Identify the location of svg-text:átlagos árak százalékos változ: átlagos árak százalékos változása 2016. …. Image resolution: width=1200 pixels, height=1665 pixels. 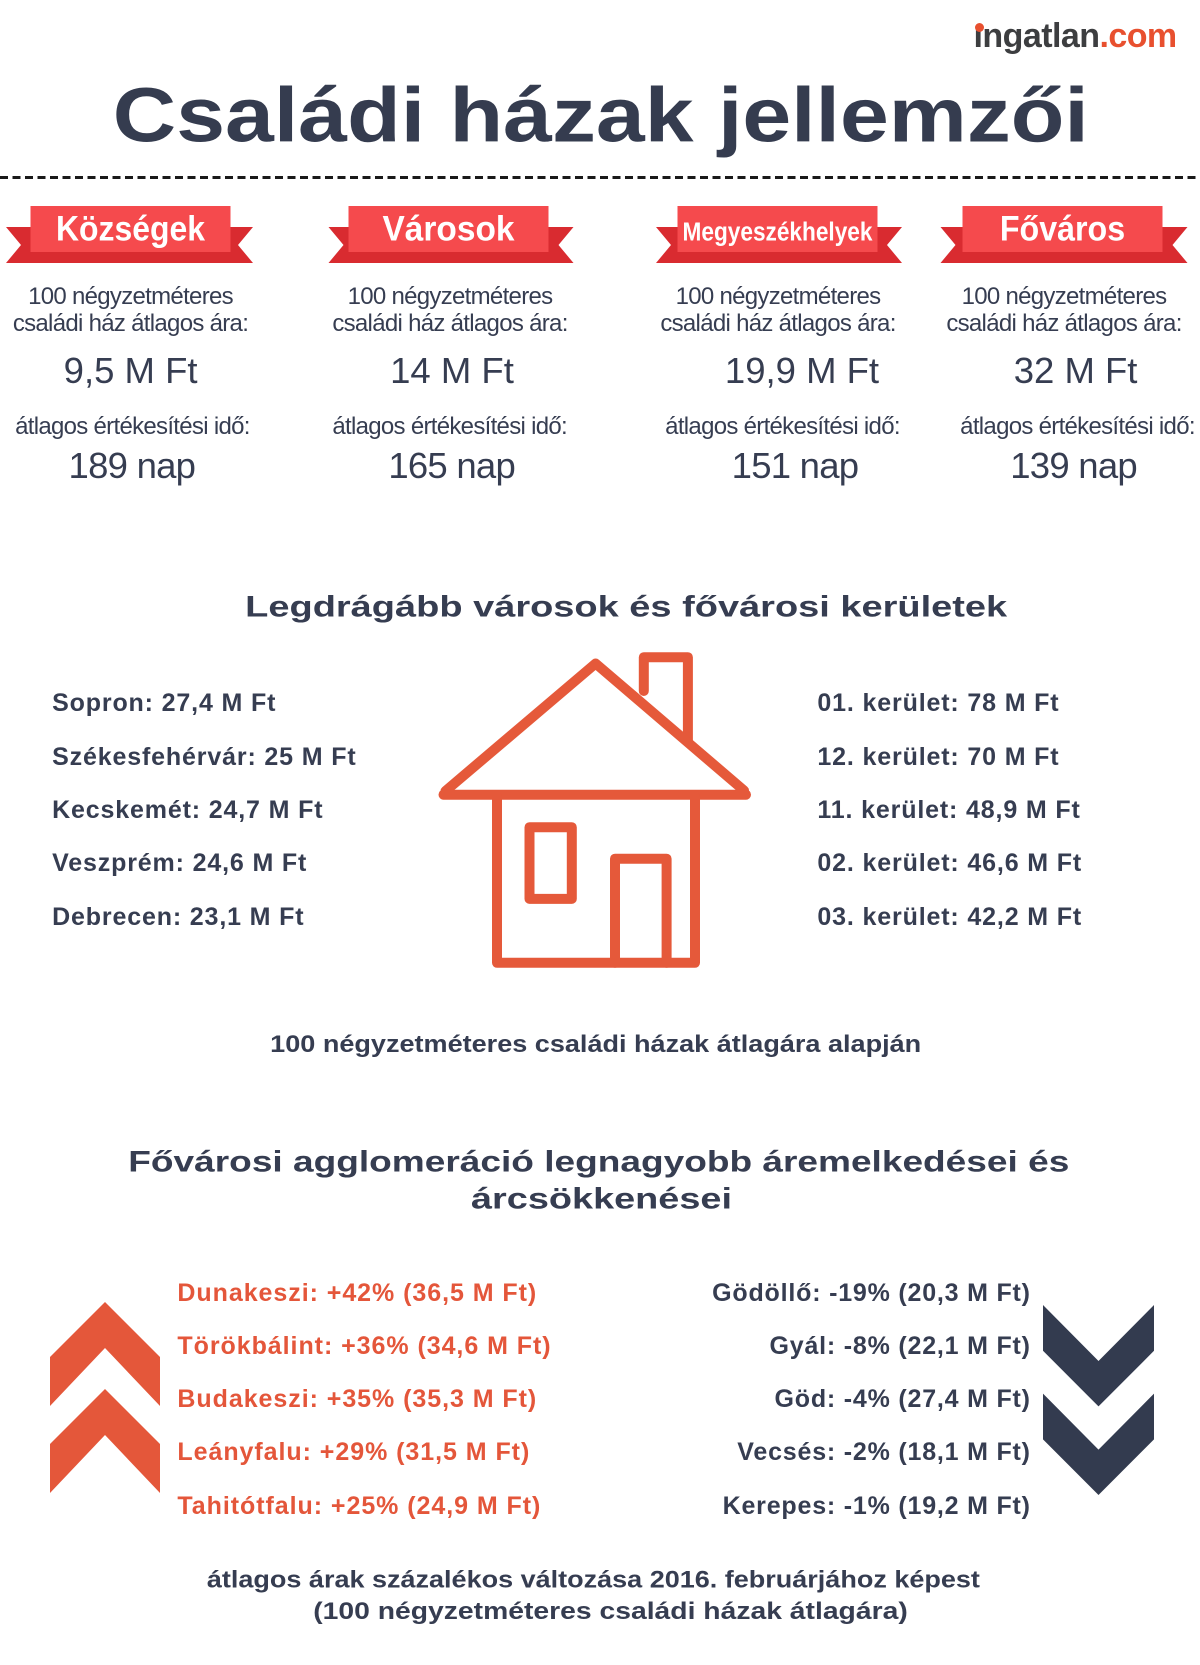
(593, 1580).